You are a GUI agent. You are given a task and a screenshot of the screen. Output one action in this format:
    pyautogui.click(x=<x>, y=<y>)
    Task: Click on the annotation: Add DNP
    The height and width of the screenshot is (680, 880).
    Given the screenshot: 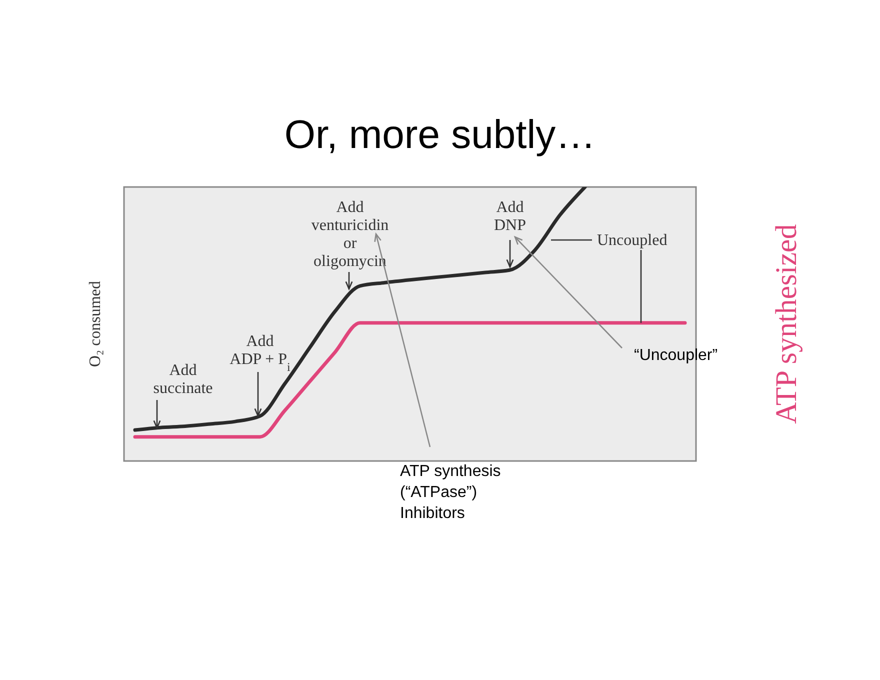 What is the action you would take?
    pyautogui.click(x=510, y=216)
    